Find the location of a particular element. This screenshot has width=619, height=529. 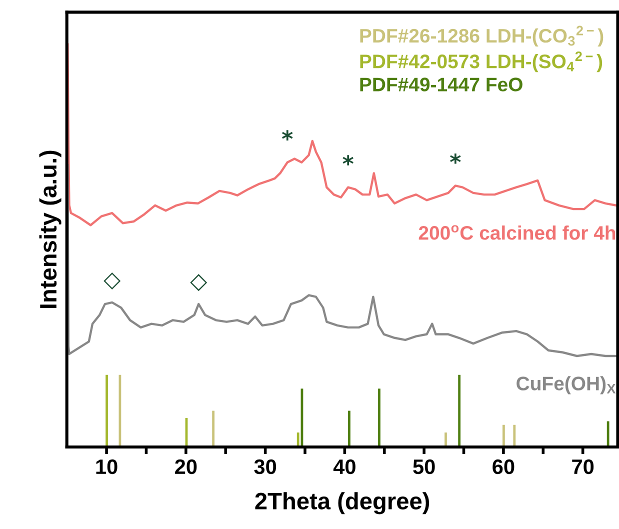

text: PDF#42-0573 LDH-(SO$_{4}$$^{2−}$) is located at coordinates (481, 61).